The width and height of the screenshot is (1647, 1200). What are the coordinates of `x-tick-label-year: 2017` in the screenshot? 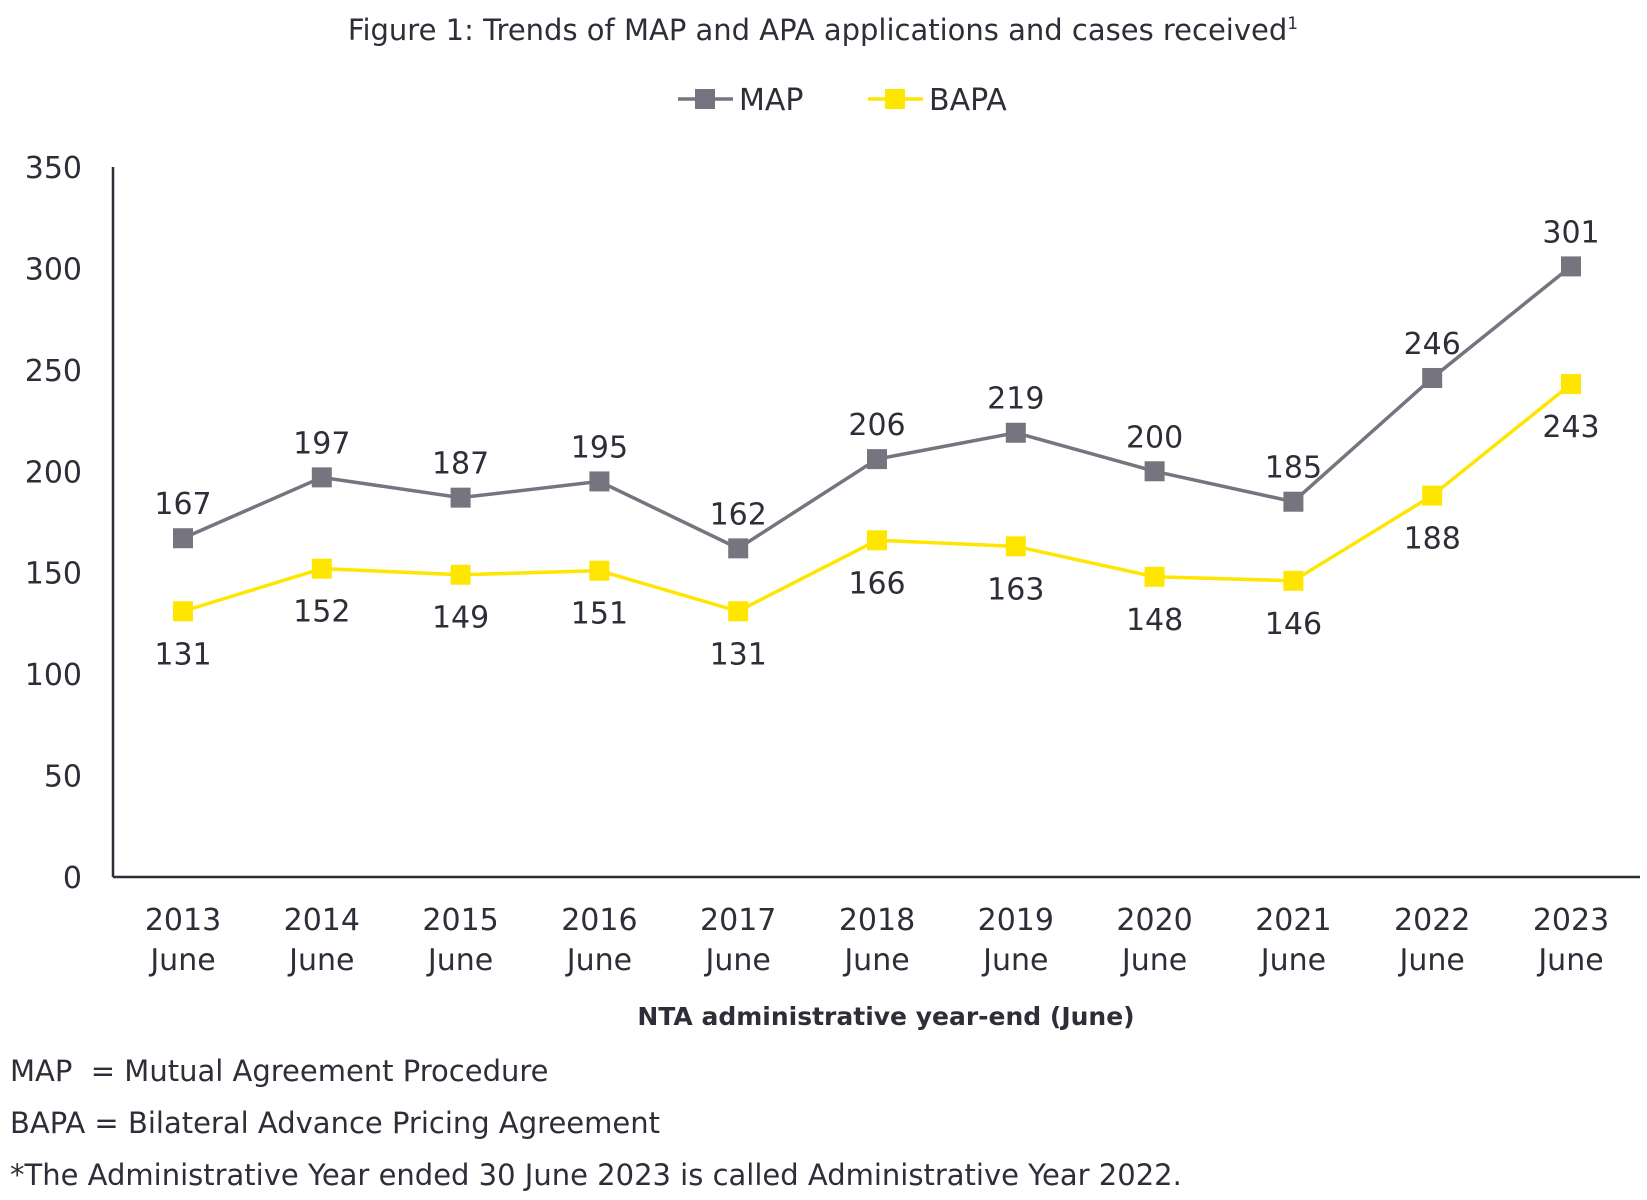 It's located at (738, 920).